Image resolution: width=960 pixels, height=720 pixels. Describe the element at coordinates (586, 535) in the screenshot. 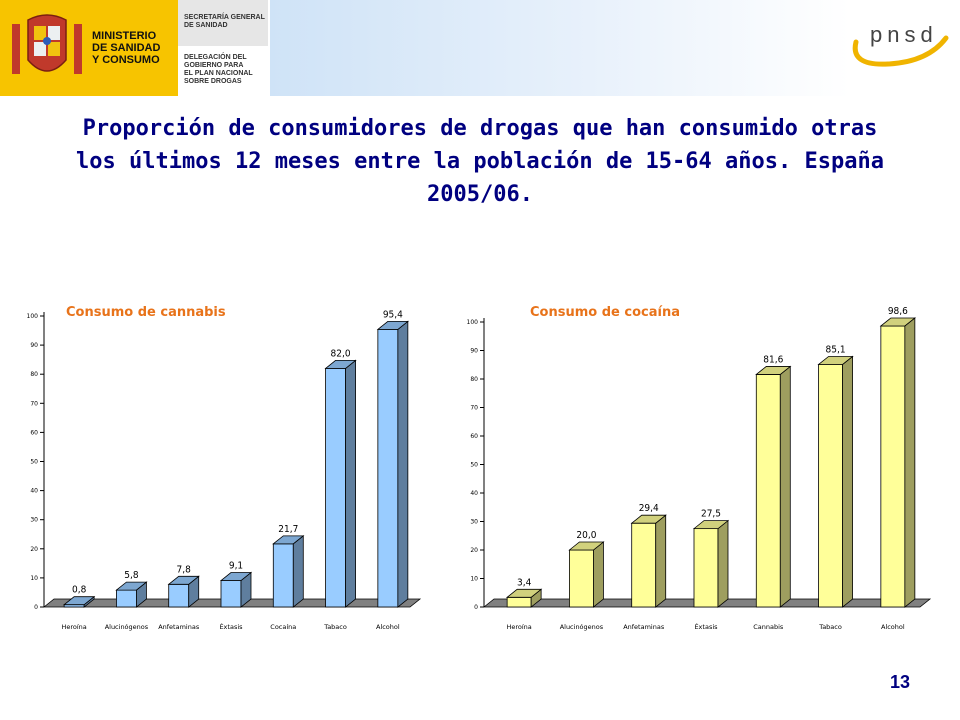

I see `cocaina-value-label: 20,0` at that location.